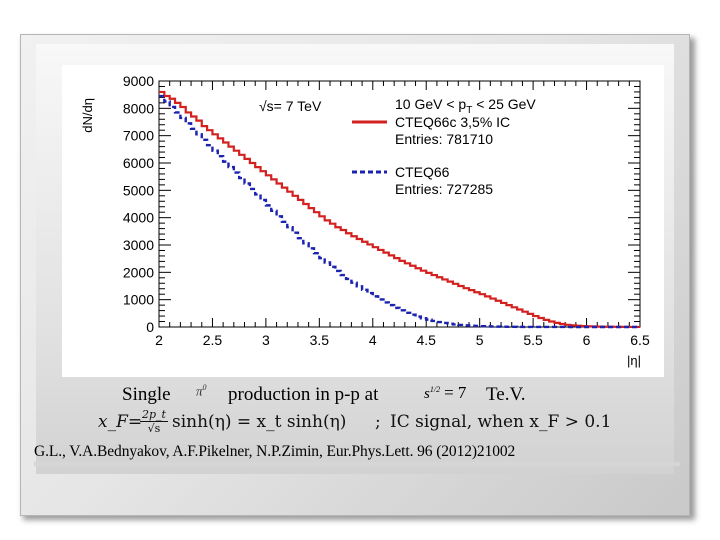 Image resolution: width=720 pixels, height=540 pixels. I want to click on legend-label-cteq66: CTEQ66, so click(422, 172).